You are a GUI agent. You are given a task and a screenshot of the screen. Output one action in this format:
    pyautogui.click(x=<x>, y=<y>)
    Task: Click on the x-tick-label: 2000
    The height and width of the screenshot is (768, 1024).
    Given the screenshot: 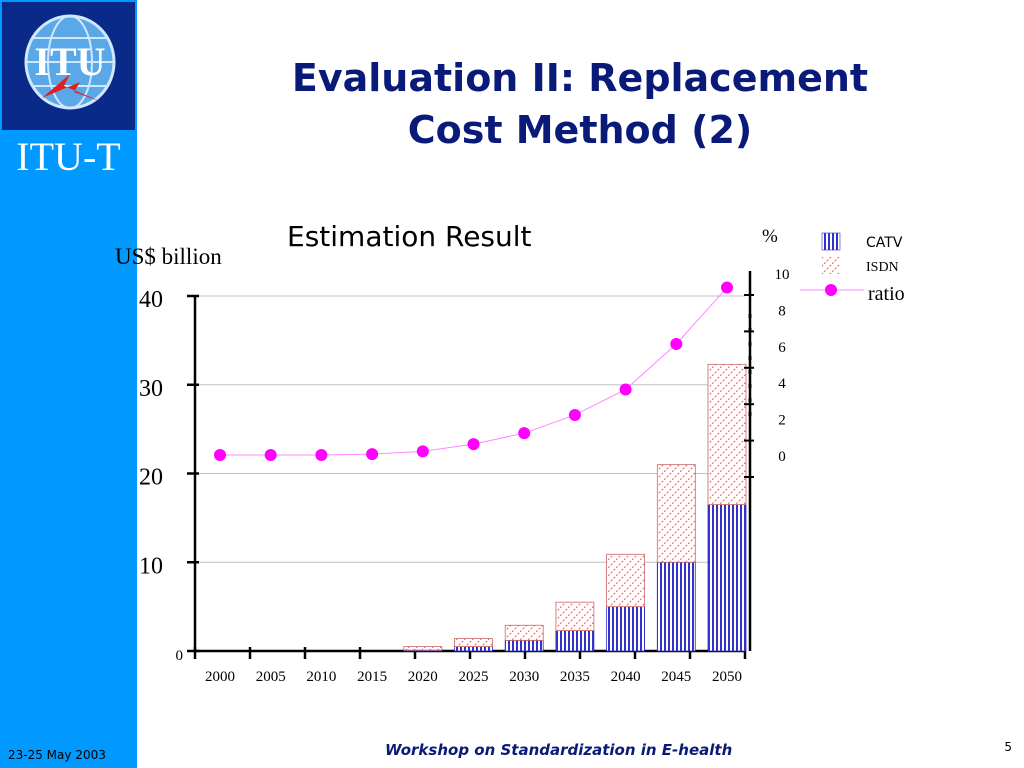 What is the action you would take?
    pyautogui.click(x=220, y=677)
    